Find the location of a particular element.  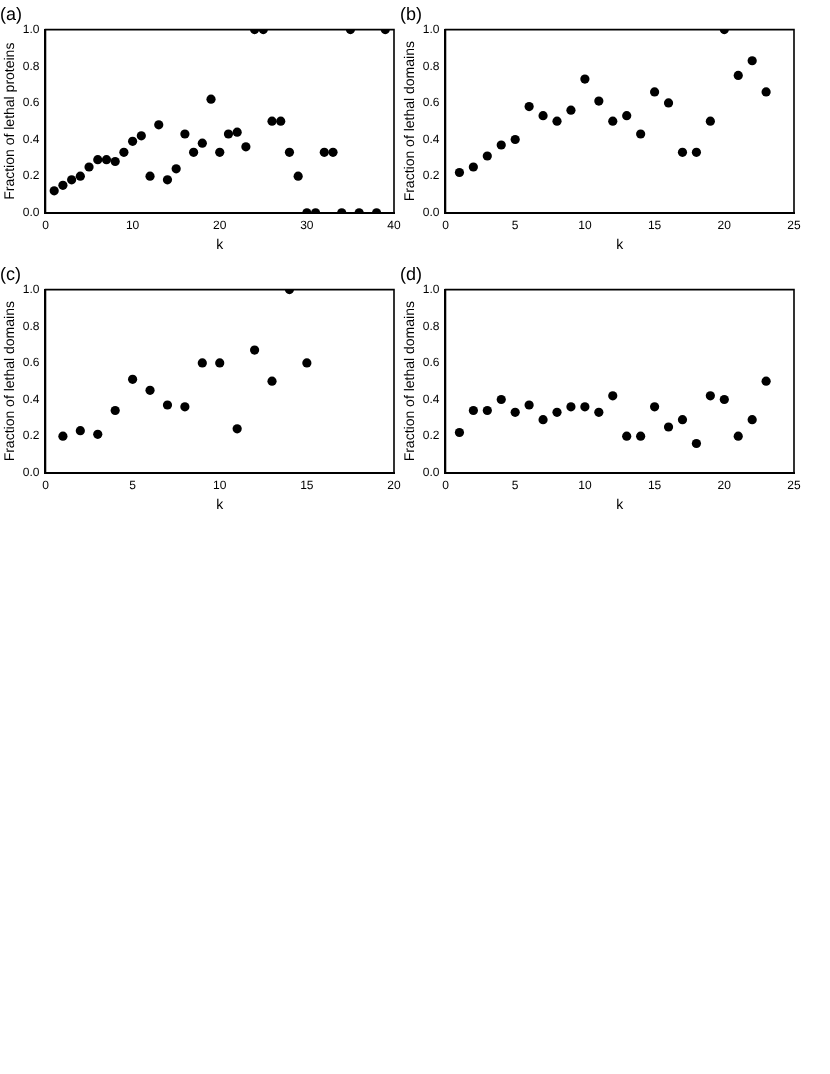

chart-title: (b) is located at coordinates (411, 13).